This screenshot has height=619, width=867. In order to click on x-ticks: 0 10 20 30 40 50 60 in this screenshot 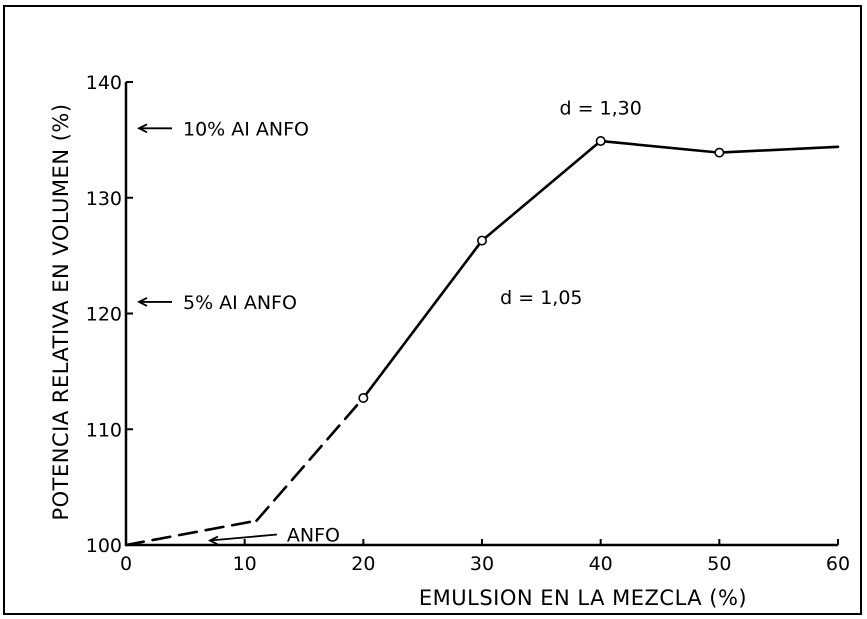, I will do `click(485, 557)`.